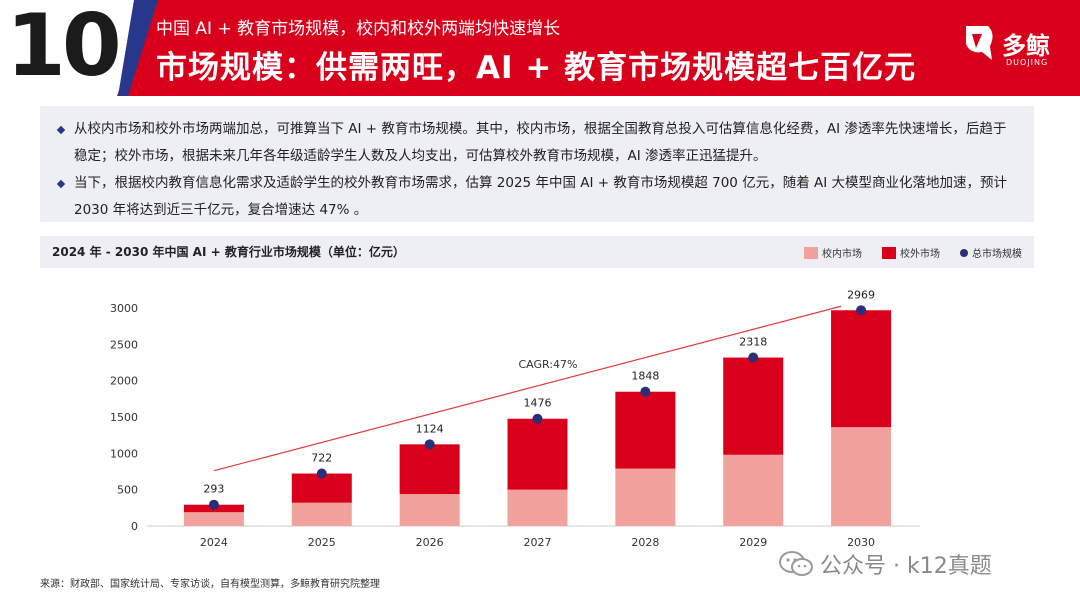  What do you see at coordinates (753, 406) in the screenshot?
I see `bar-out-school-2029` at bounding box center [753, 406].